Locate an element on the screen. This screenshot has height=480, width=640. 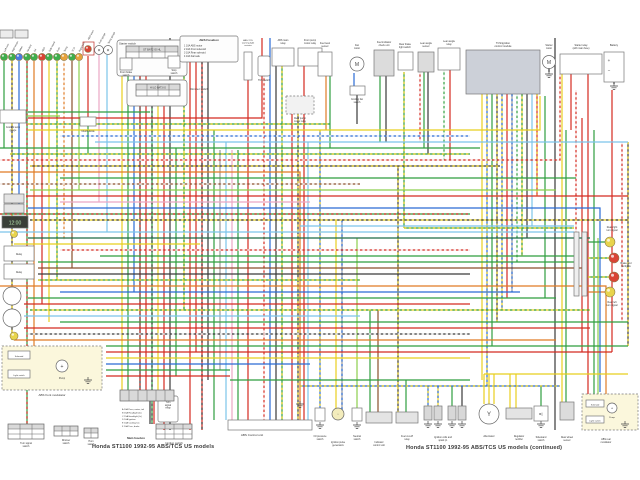
wire is located at coordinates (284, 113).